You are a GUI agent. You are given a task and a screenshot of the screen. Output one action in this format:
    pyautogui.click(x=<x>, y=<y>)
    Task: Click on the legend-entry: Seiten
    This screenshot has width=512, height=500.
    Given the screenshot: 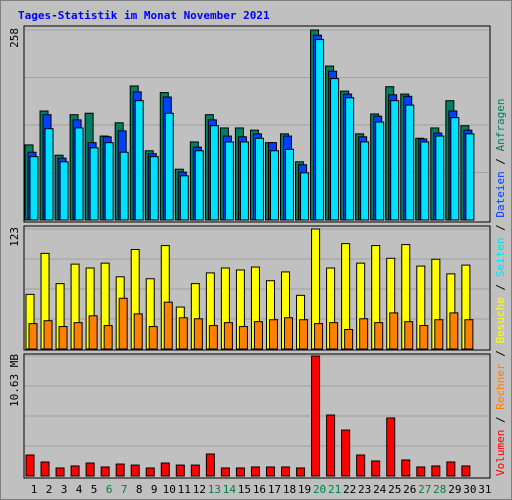 What is the action you would take?
    pyautogui.click(x=500, y=258)
    